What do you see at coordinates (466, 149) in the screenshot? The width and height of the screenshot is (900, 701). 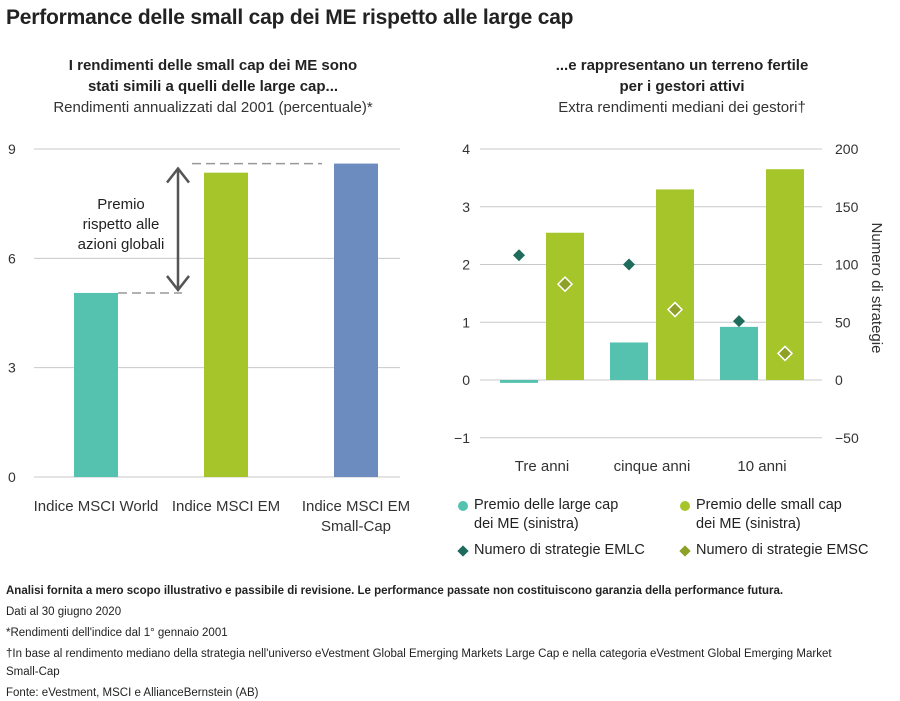 I see `right-y-tick-label: 4` at bounding box center [466, 149].